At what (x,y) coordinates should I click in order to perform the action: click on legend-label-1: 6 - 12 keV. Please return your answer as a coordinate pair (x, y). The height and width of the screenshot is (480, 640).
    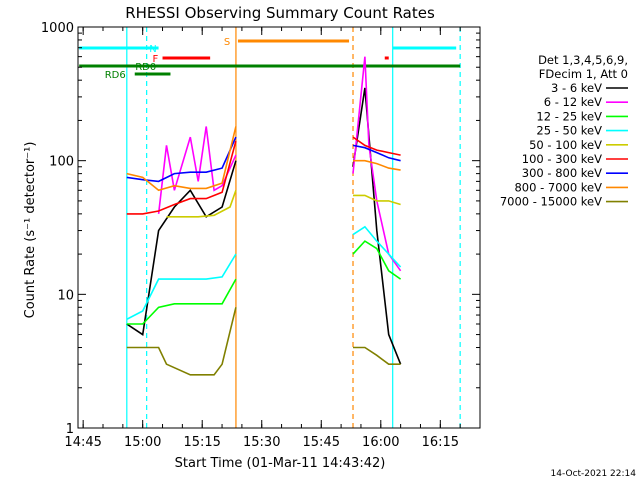
    Looking at the image, I should click on (573, 102).